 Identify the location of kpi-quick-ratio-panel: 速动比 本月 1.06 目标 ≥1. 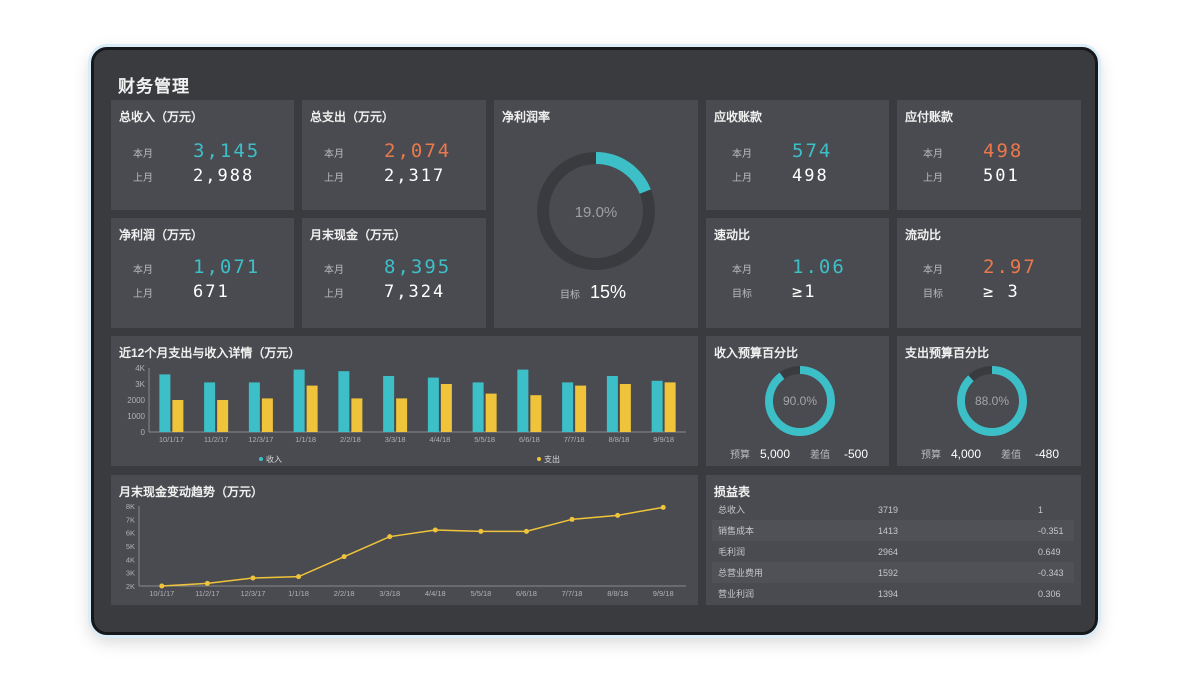
(797, 273).